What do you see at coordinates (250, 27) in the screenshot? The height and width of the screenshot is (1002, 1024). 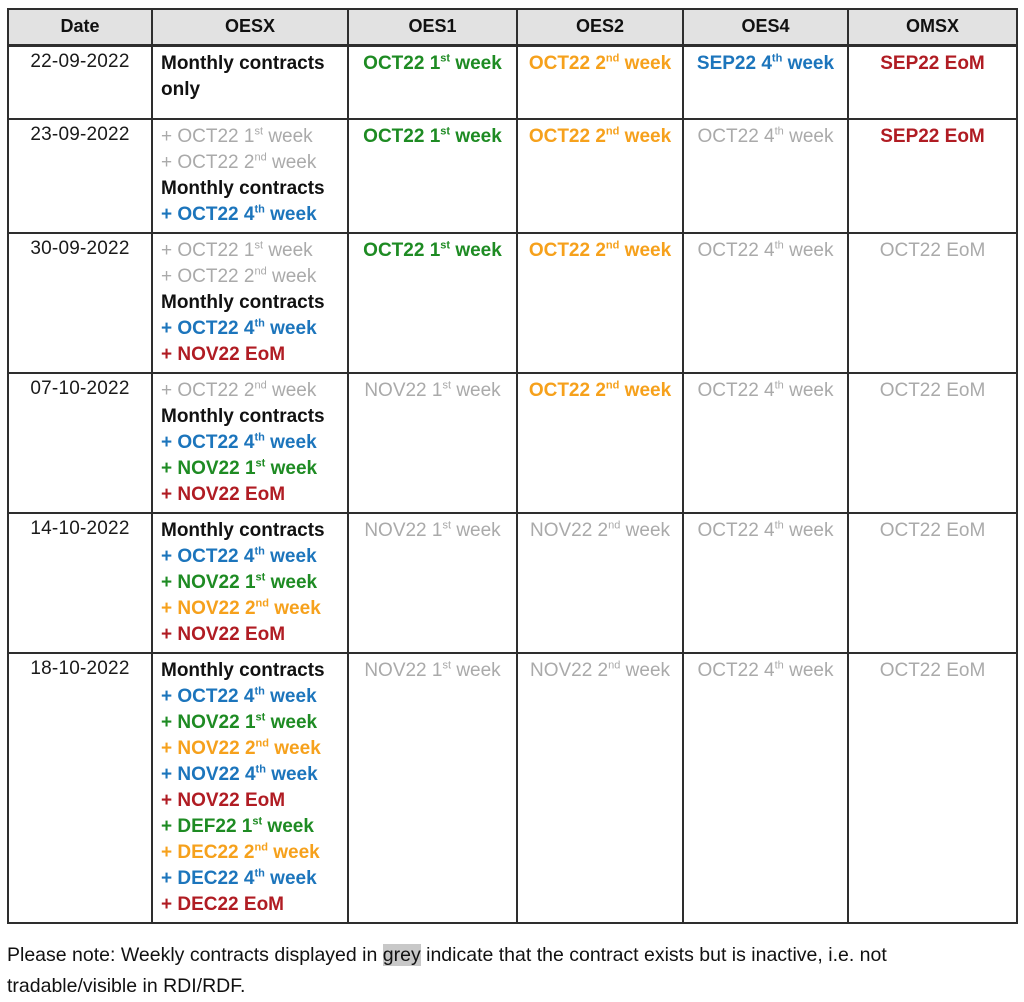 I see `header-cell-oesx: OESX` at bounding box center [250, 27].